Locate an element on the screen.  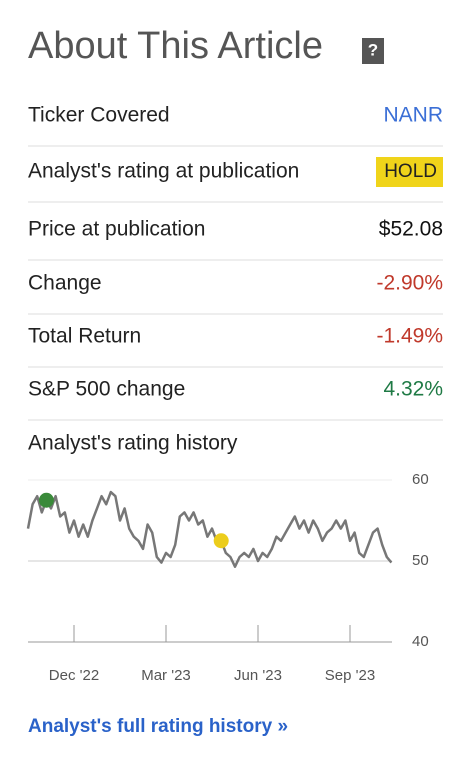
x-tick-label: Mar '23 is located at coordinates (166, 675).